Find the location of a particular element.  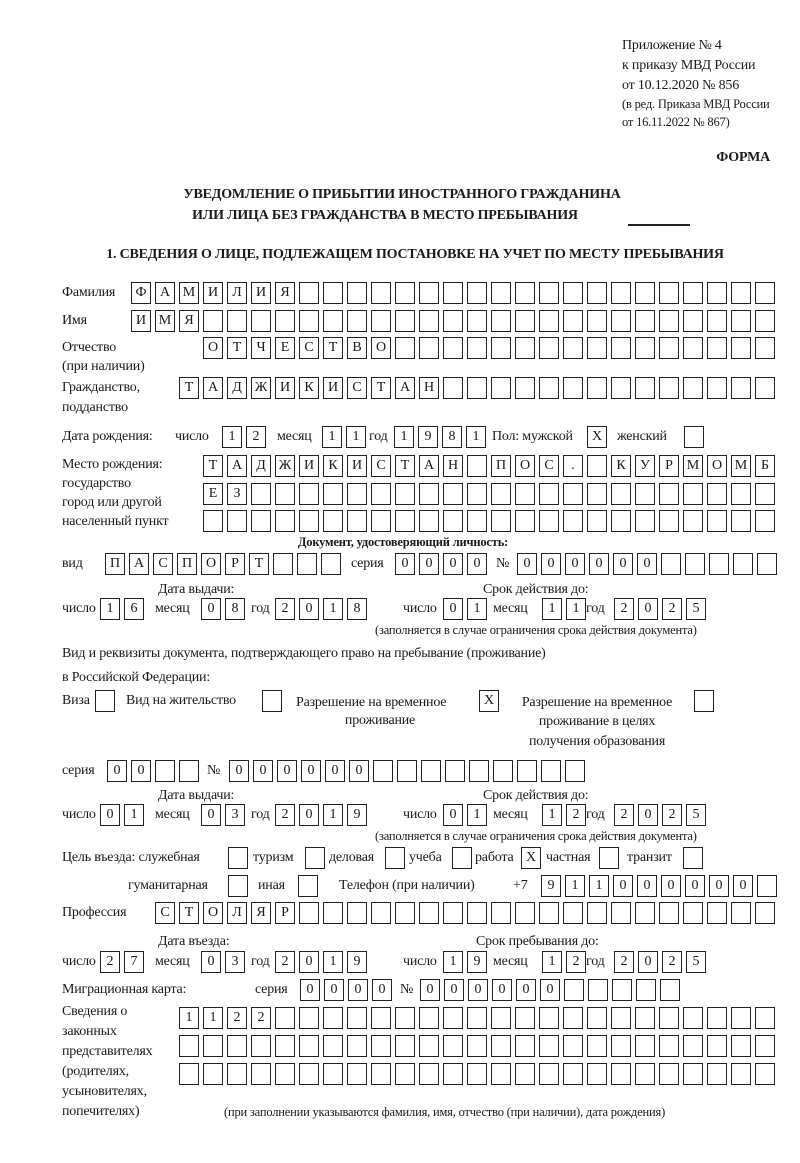

month-box: 0 is located at coordinates (211, 815).